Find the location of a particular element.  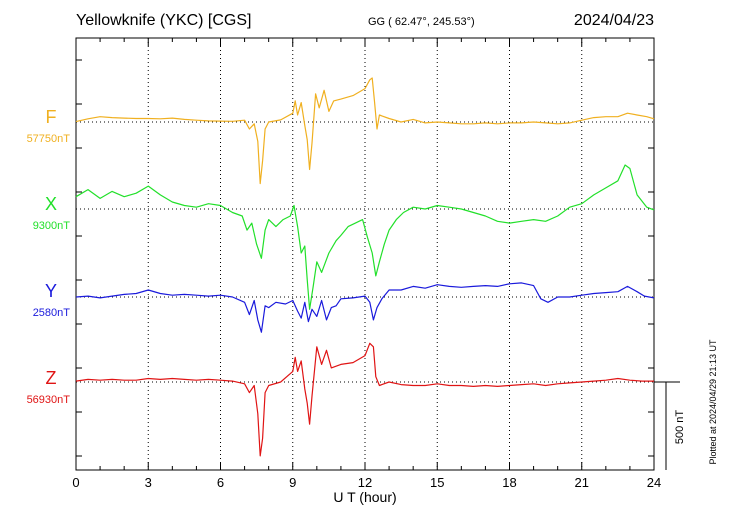

series-letter-y: Y is located at coordinates (51, 291).